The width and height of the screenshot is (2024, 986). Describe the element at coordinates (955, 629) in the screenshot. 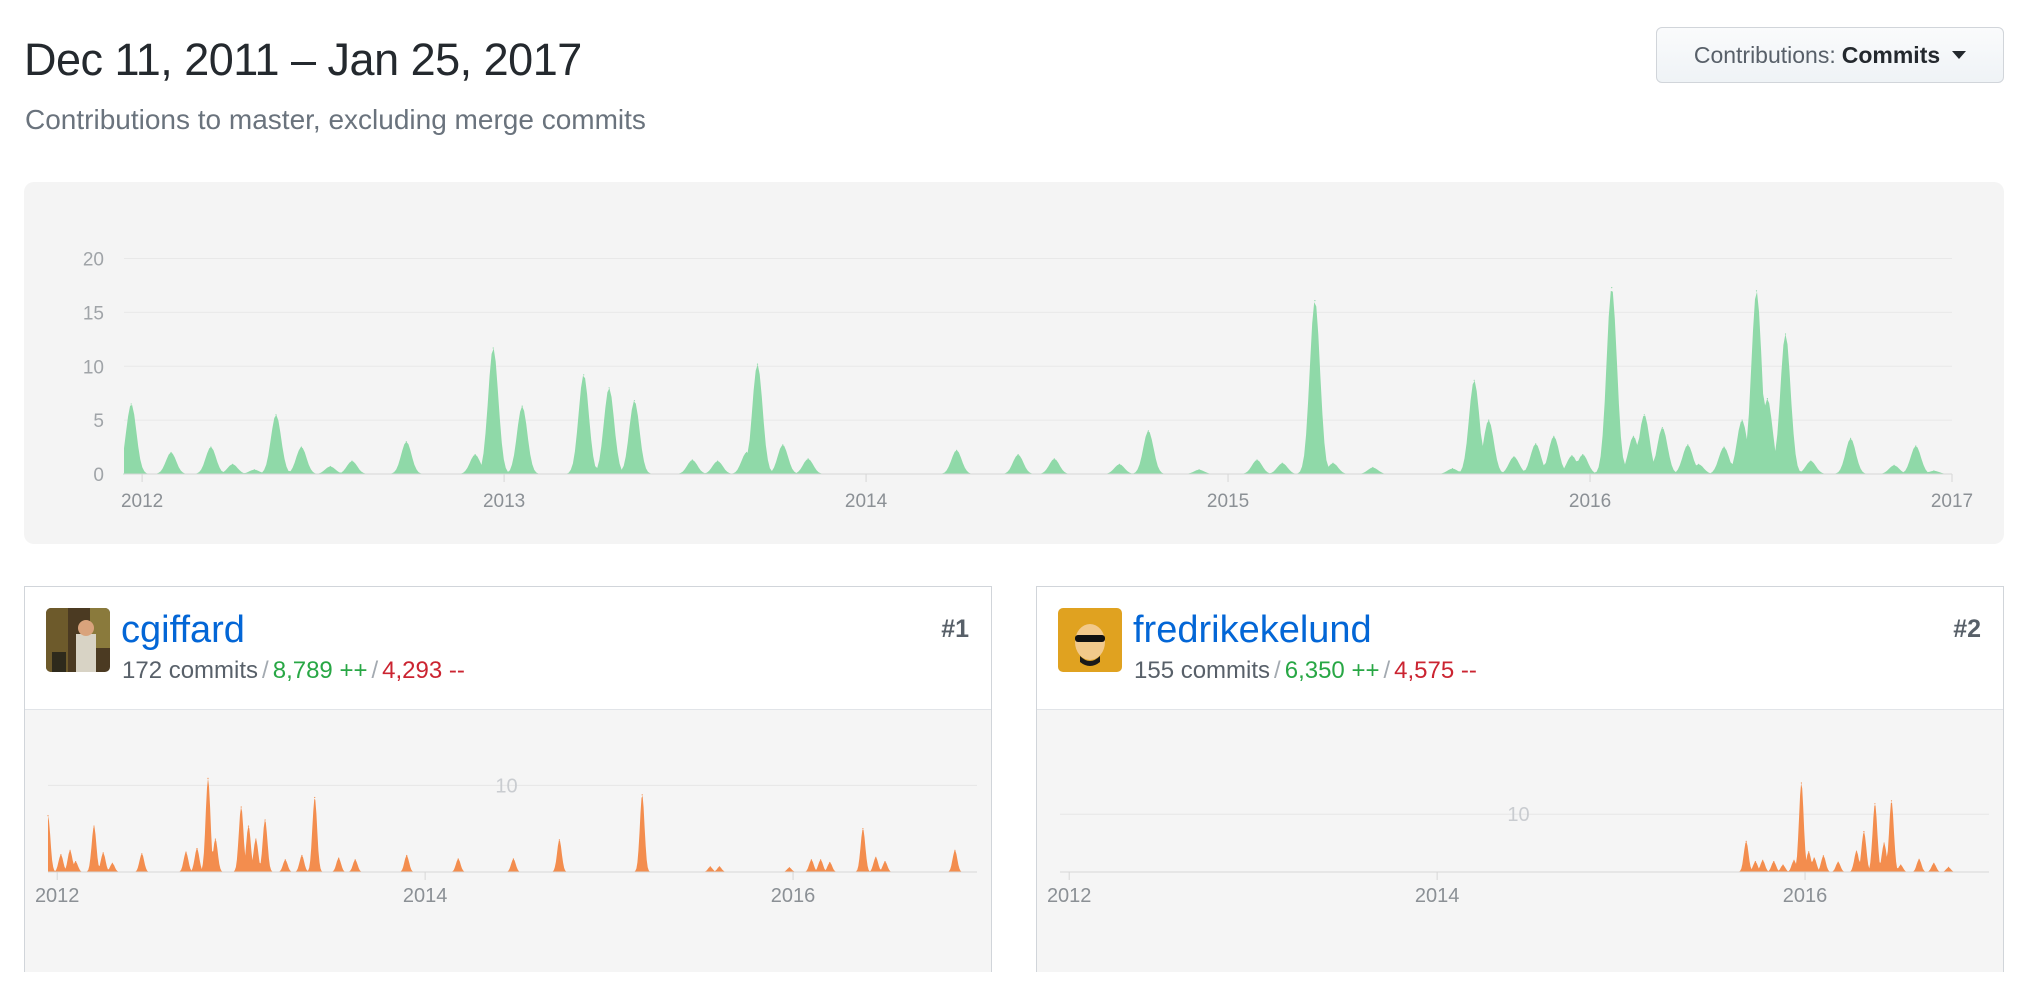

I see `contributor-rank: #1` at that location.